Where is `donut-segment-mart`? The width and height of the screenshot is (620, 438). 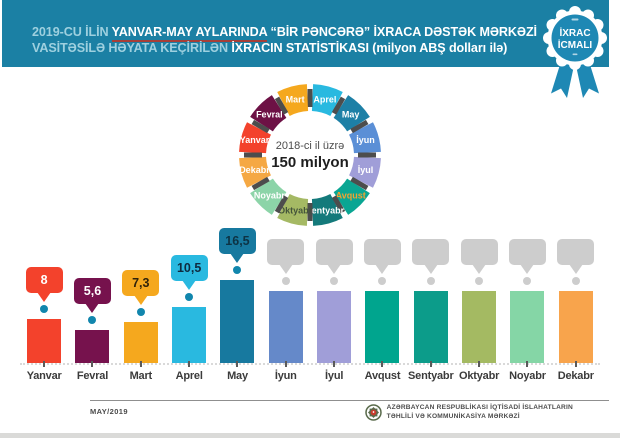 donut-segment-mart is located at coordinates (293, 100).